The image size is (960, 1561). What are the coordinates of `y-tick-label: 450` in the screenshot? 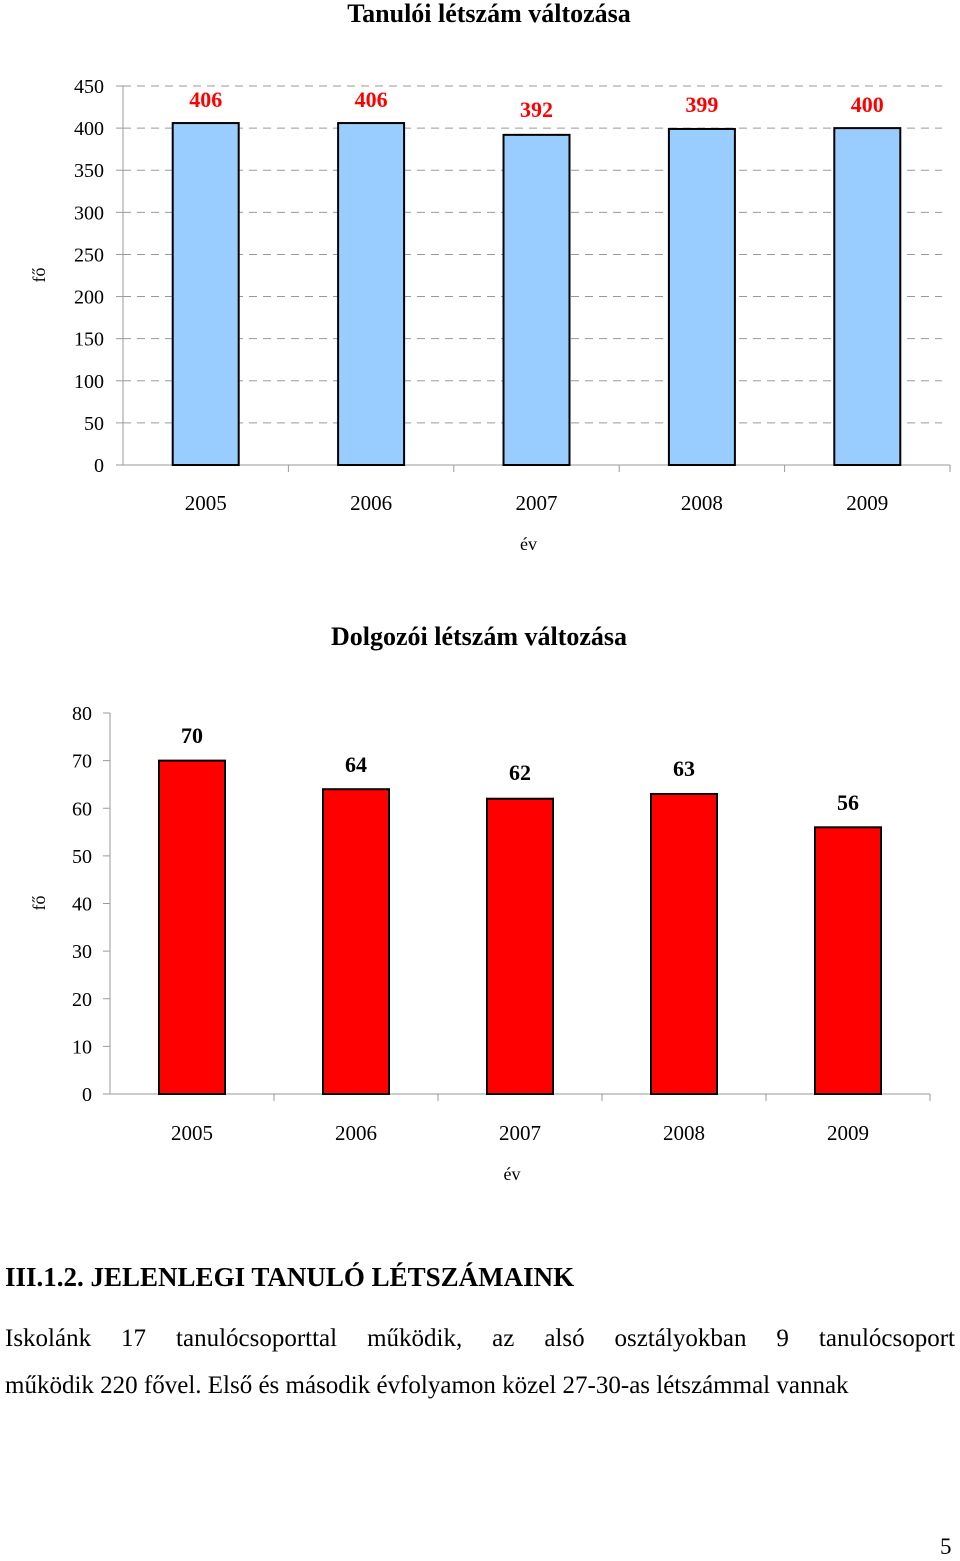 It's located at (89, 87).